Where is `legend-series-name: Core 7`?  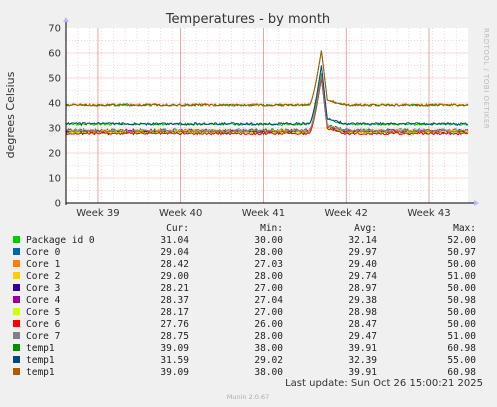 legend-series-name: Core 7 is located at coordinates (43, 336).